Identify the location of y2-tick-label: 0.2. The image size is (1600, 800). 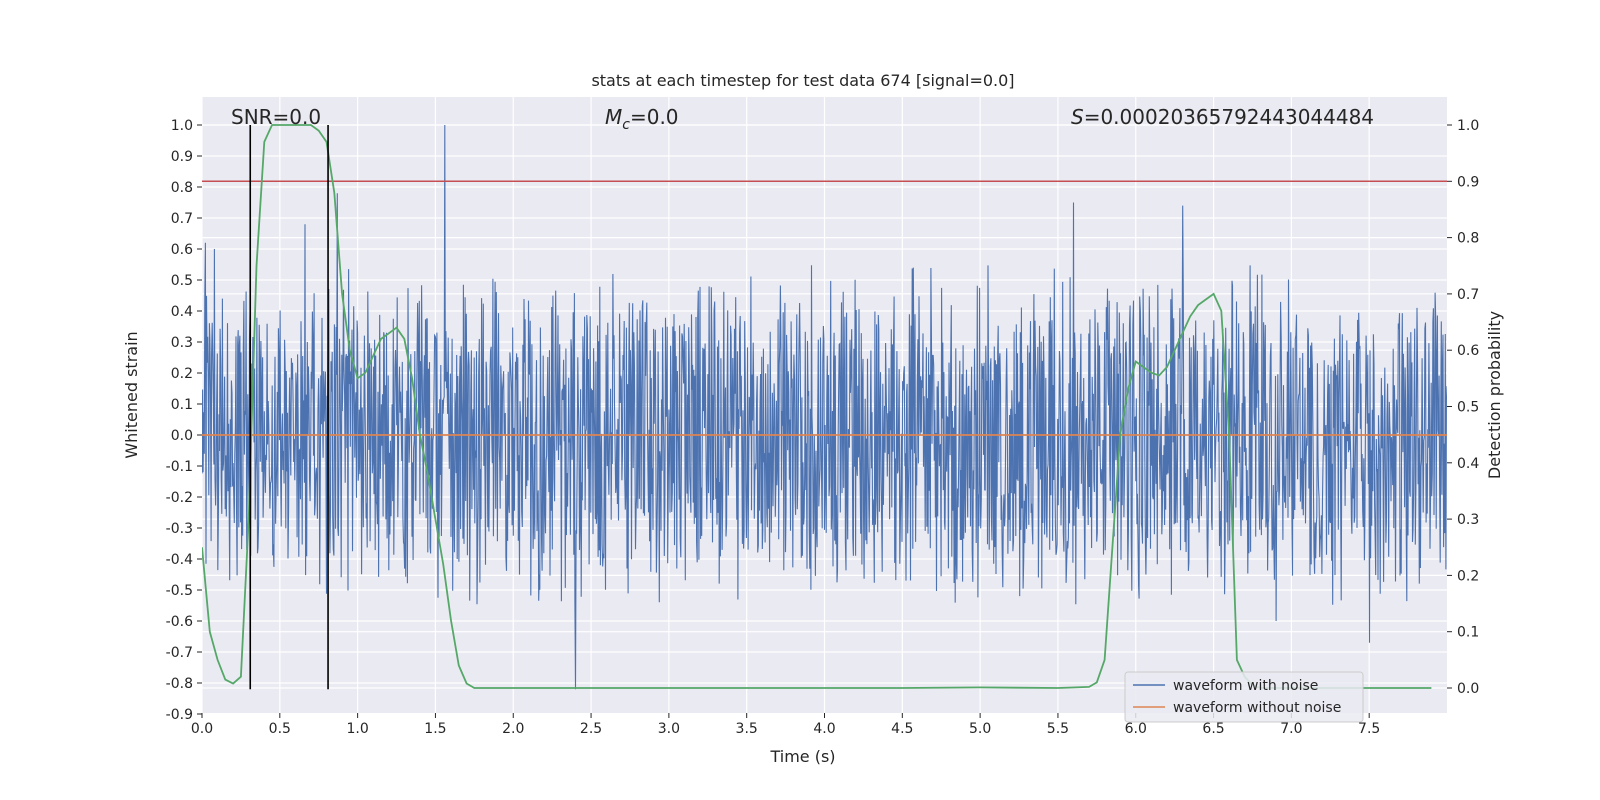
(1468, 576).